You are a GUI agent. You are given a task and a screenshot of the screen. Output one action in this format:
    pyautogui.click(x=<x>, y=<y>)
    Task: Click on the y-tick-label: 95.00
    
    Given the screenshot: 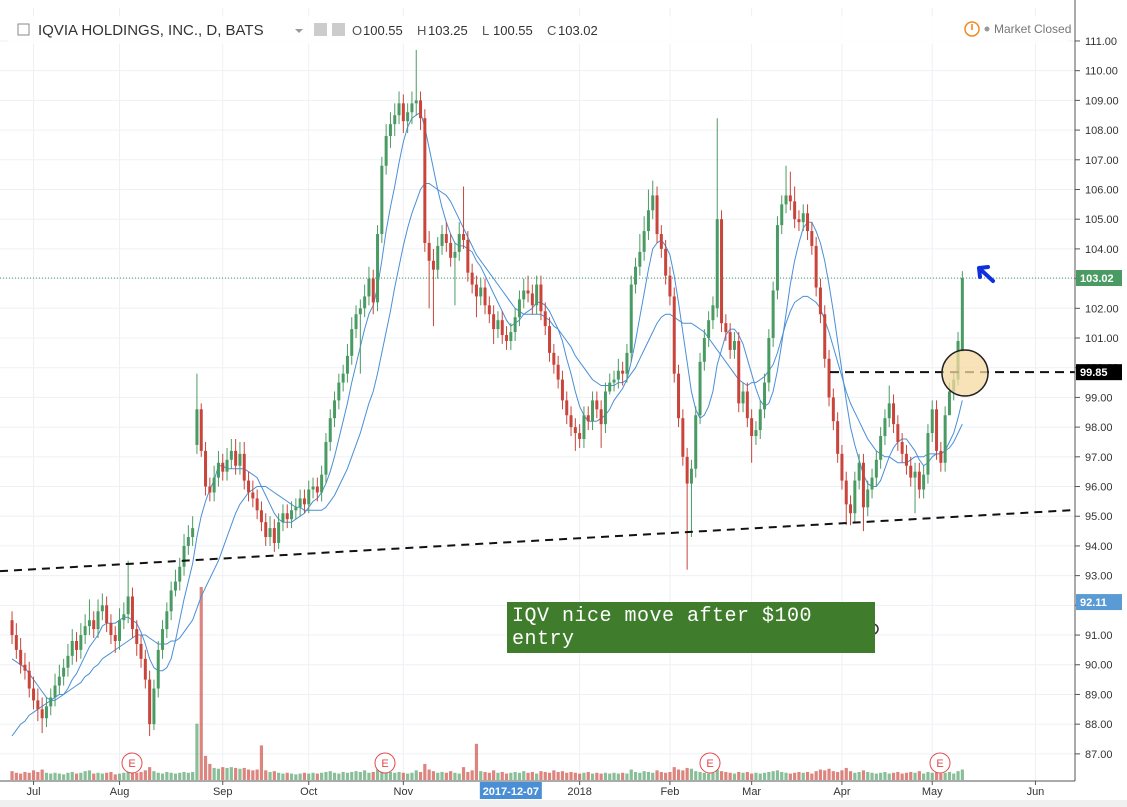 What is the action you would take?
    pyautogui.click(x=1099, y=517)
    